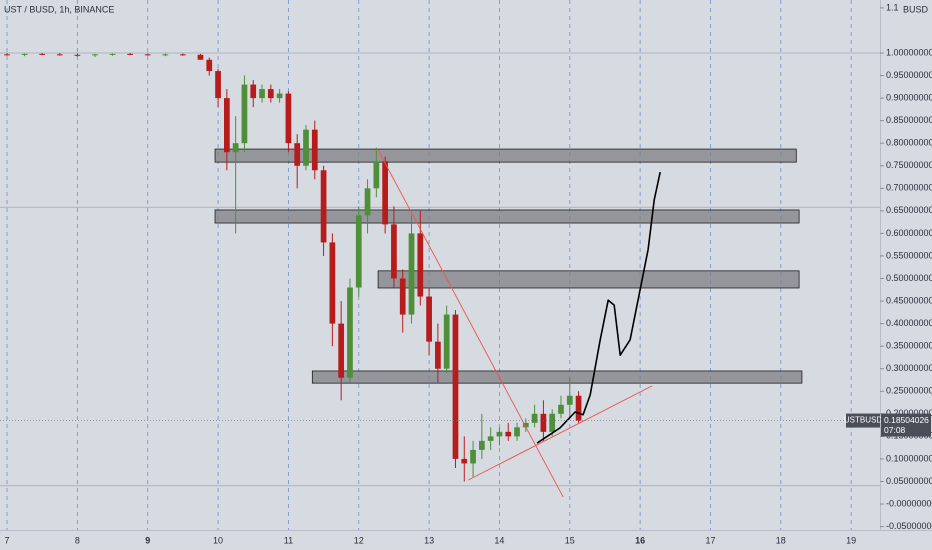 Image resolution: width=932 pixels, height=550 pixels. I want to click on y-tick-label: 0.85000000, so click(909, 120).